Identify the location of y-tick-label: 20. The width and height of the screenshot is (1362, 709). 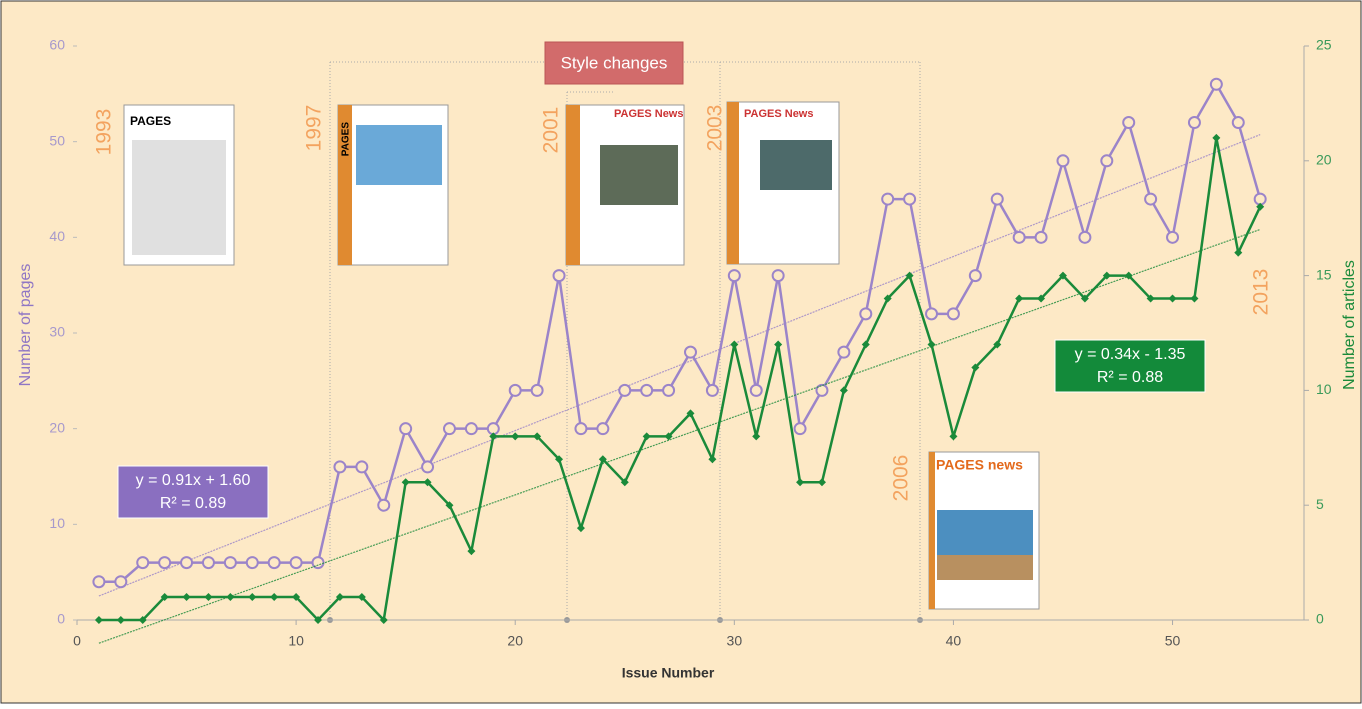
(57, 427).